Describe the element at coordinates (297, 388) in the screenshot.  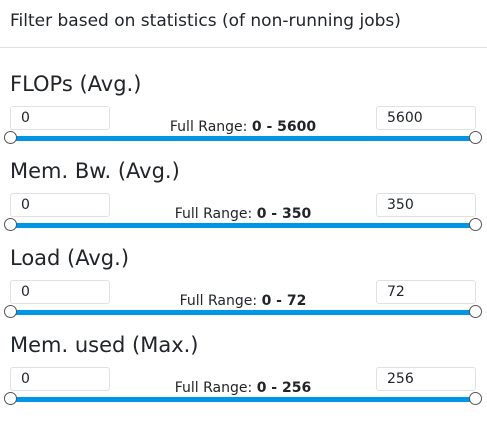
I see `range-max: 256` at that location.